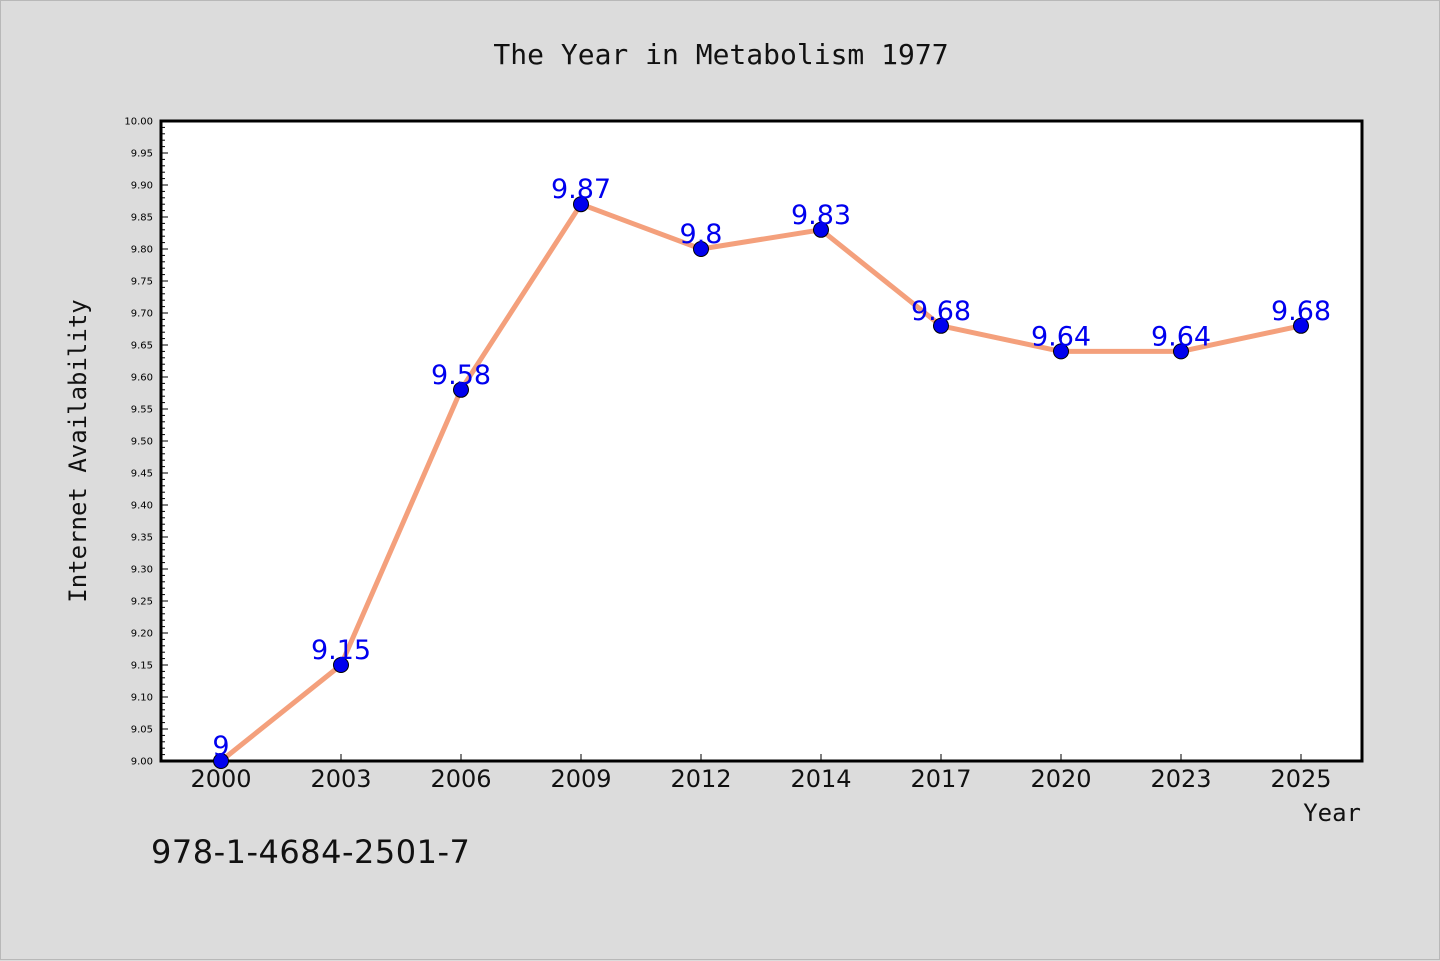  What do you see at coordinates (142, 218) in the screenshot?
I see `y-tick-label: 9.85` at bounding box center [142, 218].